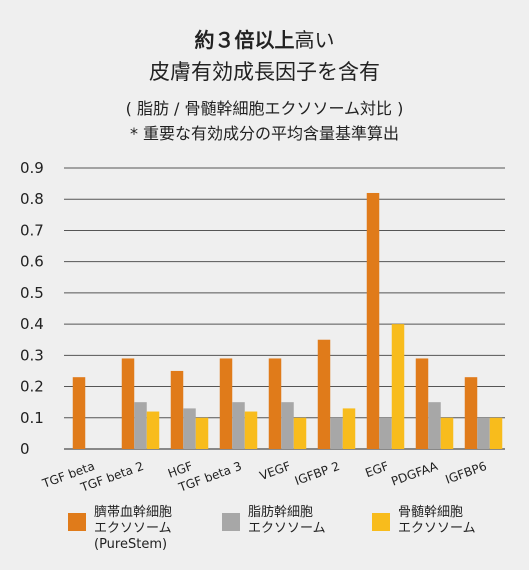 This screenshot has width=529, height=570. What do you see at coordinates (376, 469) in the screenshot?
I see `x-tick-label: EGF` at bounding box center [376, 469].